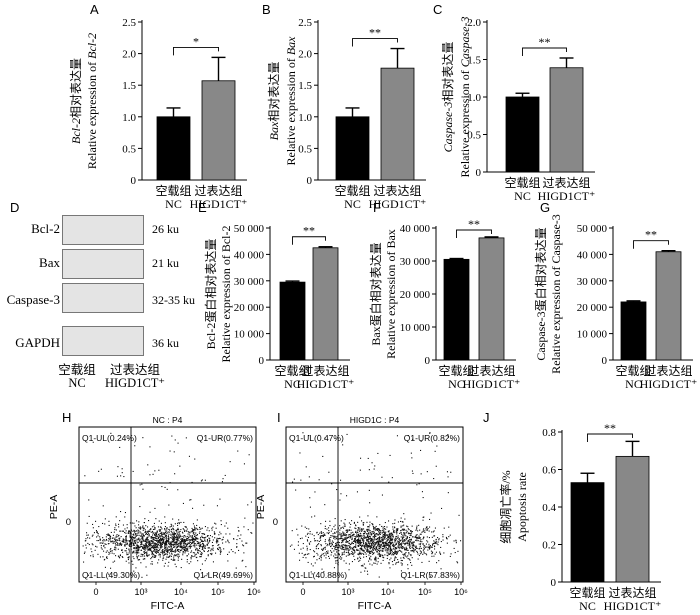  What do you see at coordinates (430, 575) in the screenshot?
I see `quadrant-label-lr: Q1-LR(57.83%)` at bounding box center [430, 575].